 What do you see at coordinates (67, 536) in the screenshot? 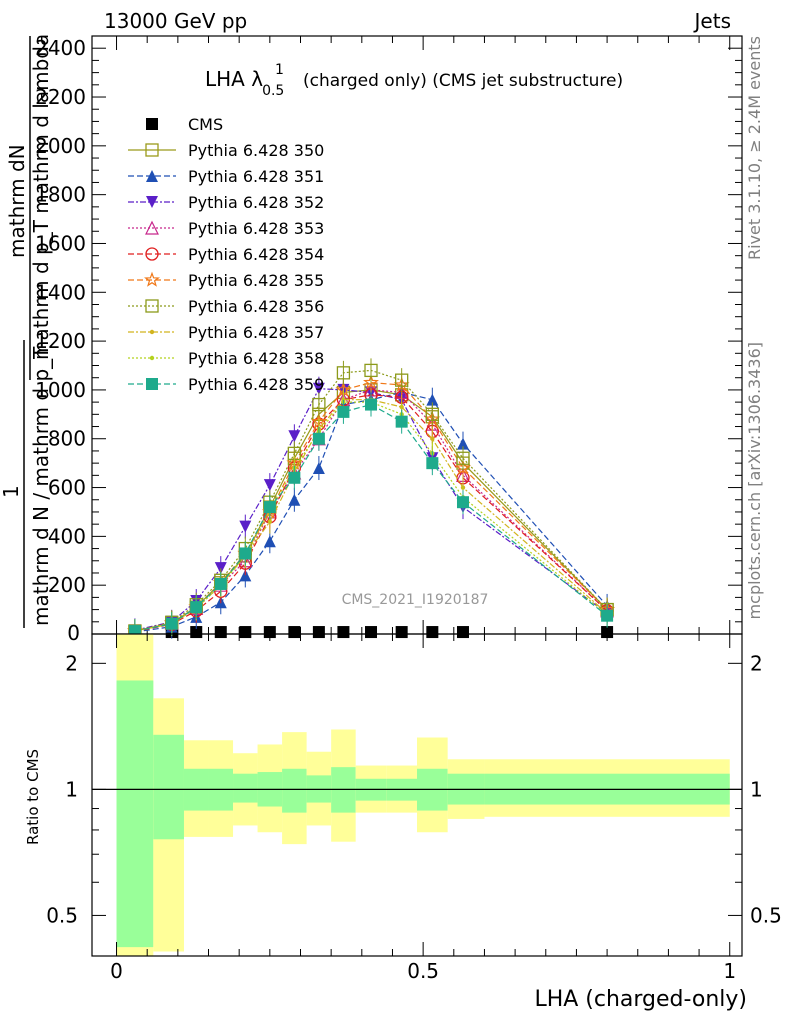
I see `y-tick-label: 400` at bounding box center [67, 536].